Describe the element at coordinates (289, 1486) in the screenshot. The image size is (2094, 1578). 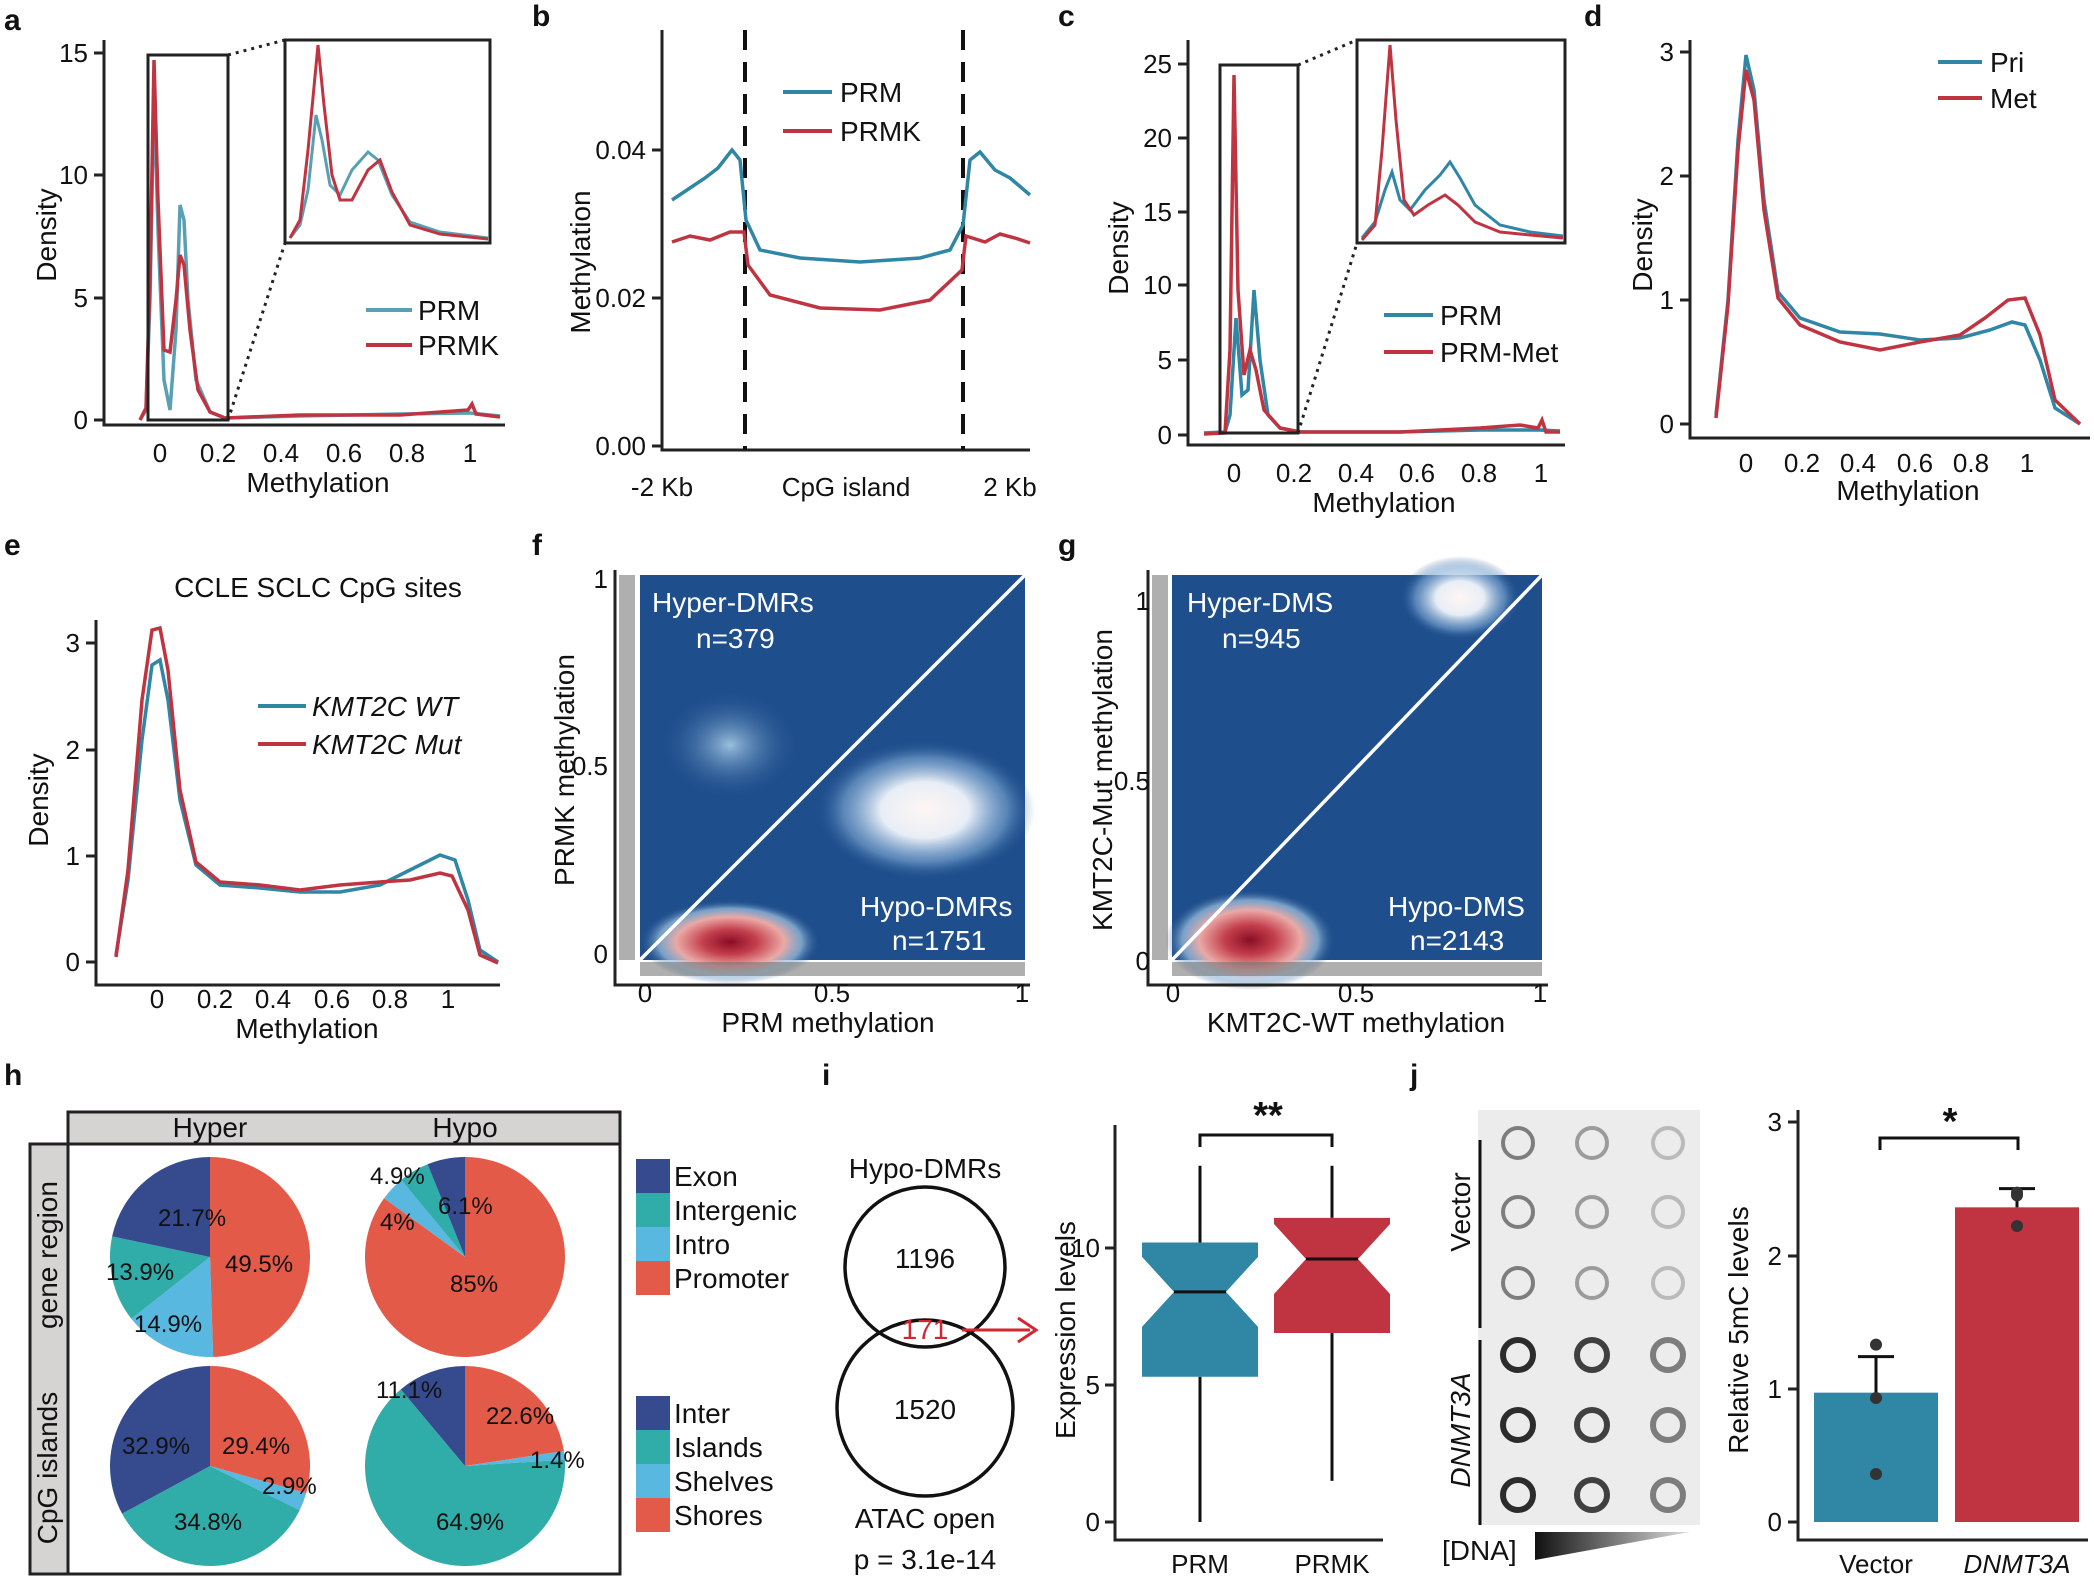
I see `h-label: 2.9%` at that location.